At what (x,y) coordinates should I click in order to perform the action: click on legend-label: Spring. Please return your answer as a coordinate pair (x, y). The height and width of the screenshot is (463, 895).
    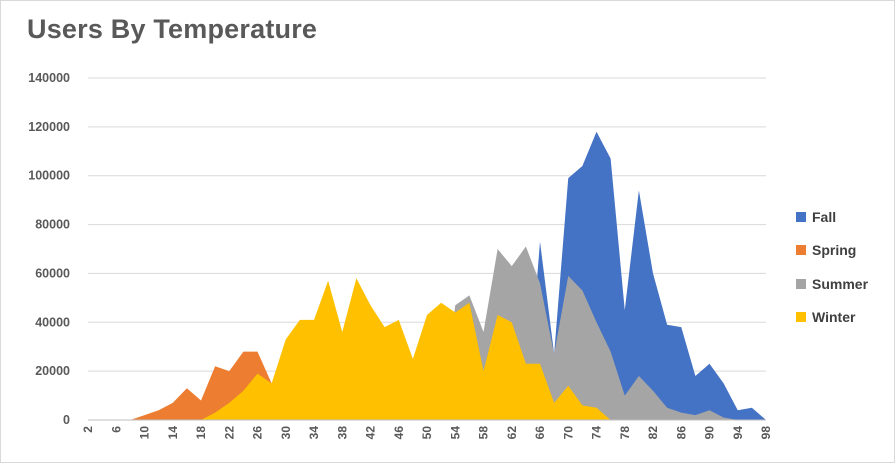
    Looking at the image, I should click on (834, 250).